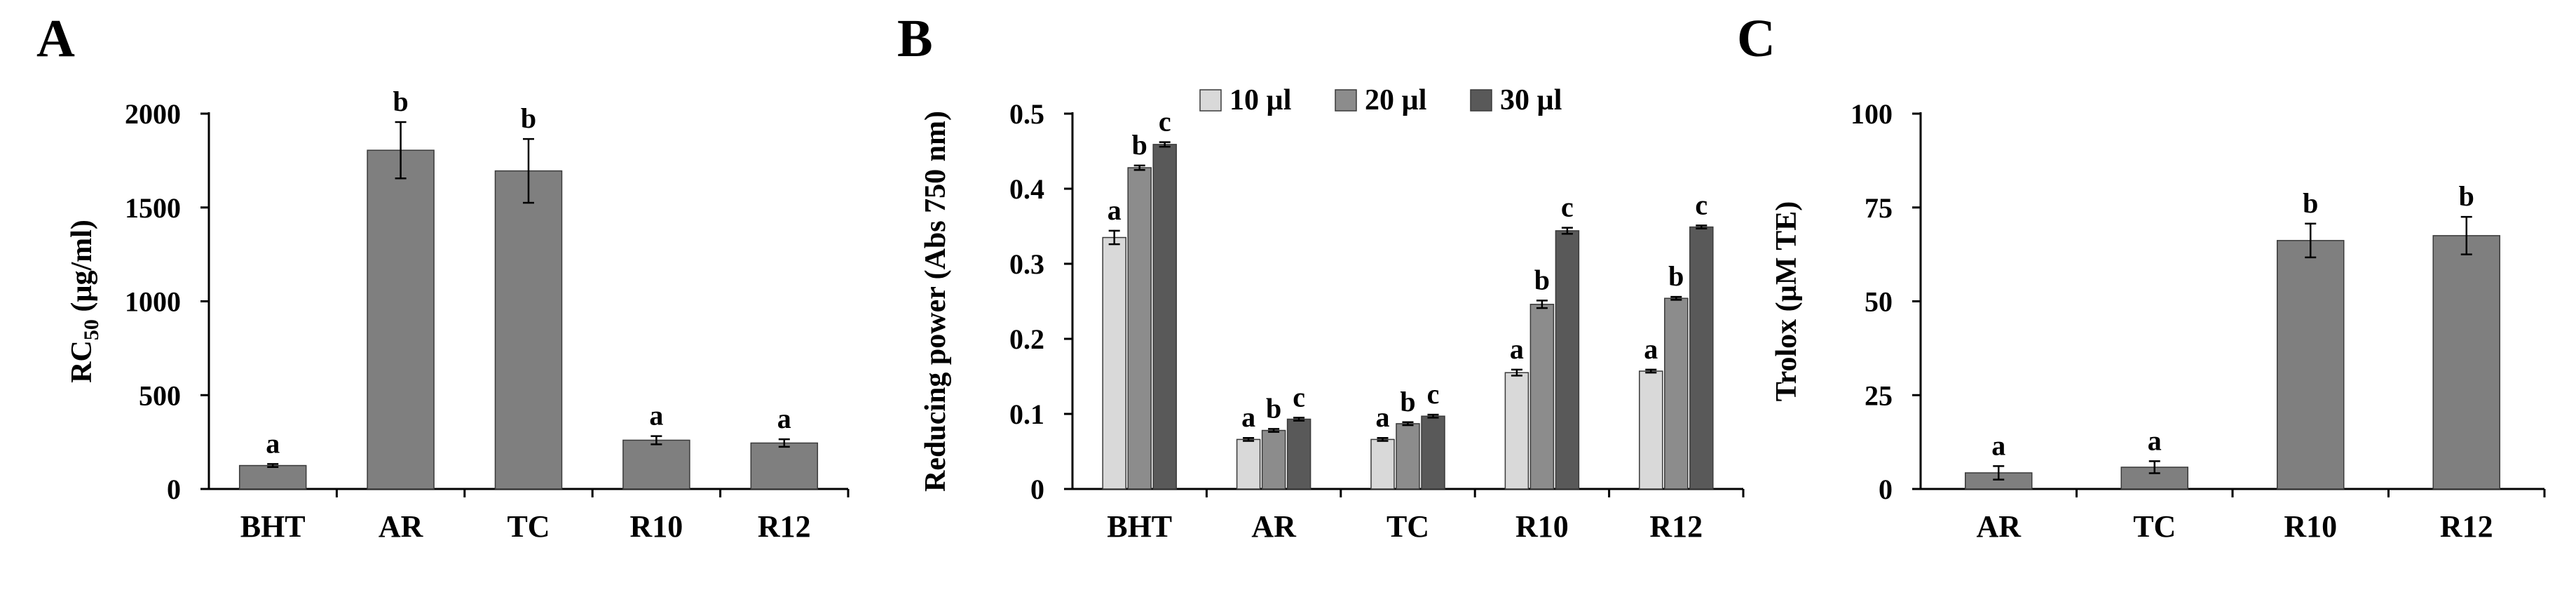  Describe the element at coordinates (1879, 208) in the screenshot. I see `y-tick-label: 75` at that location.